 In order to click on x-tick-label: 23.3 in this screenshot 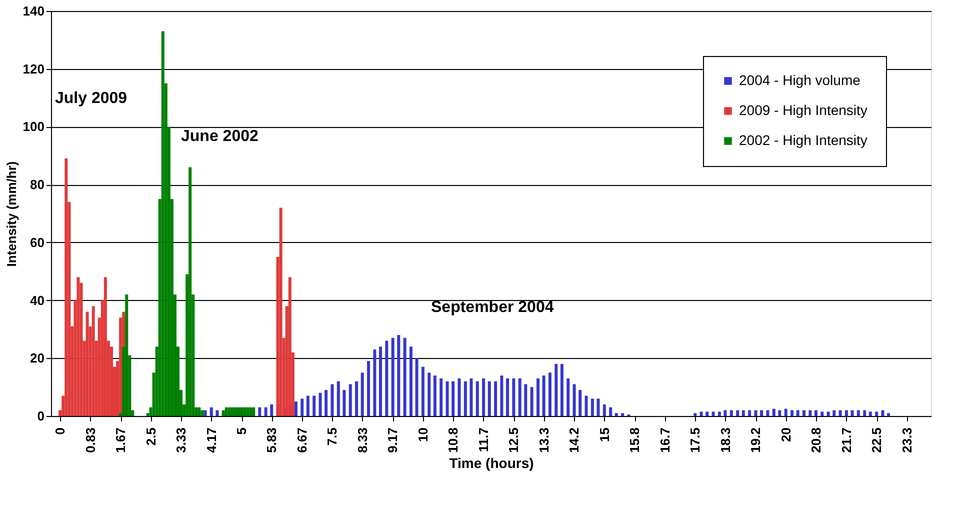, I will do `click(906, 440)`.